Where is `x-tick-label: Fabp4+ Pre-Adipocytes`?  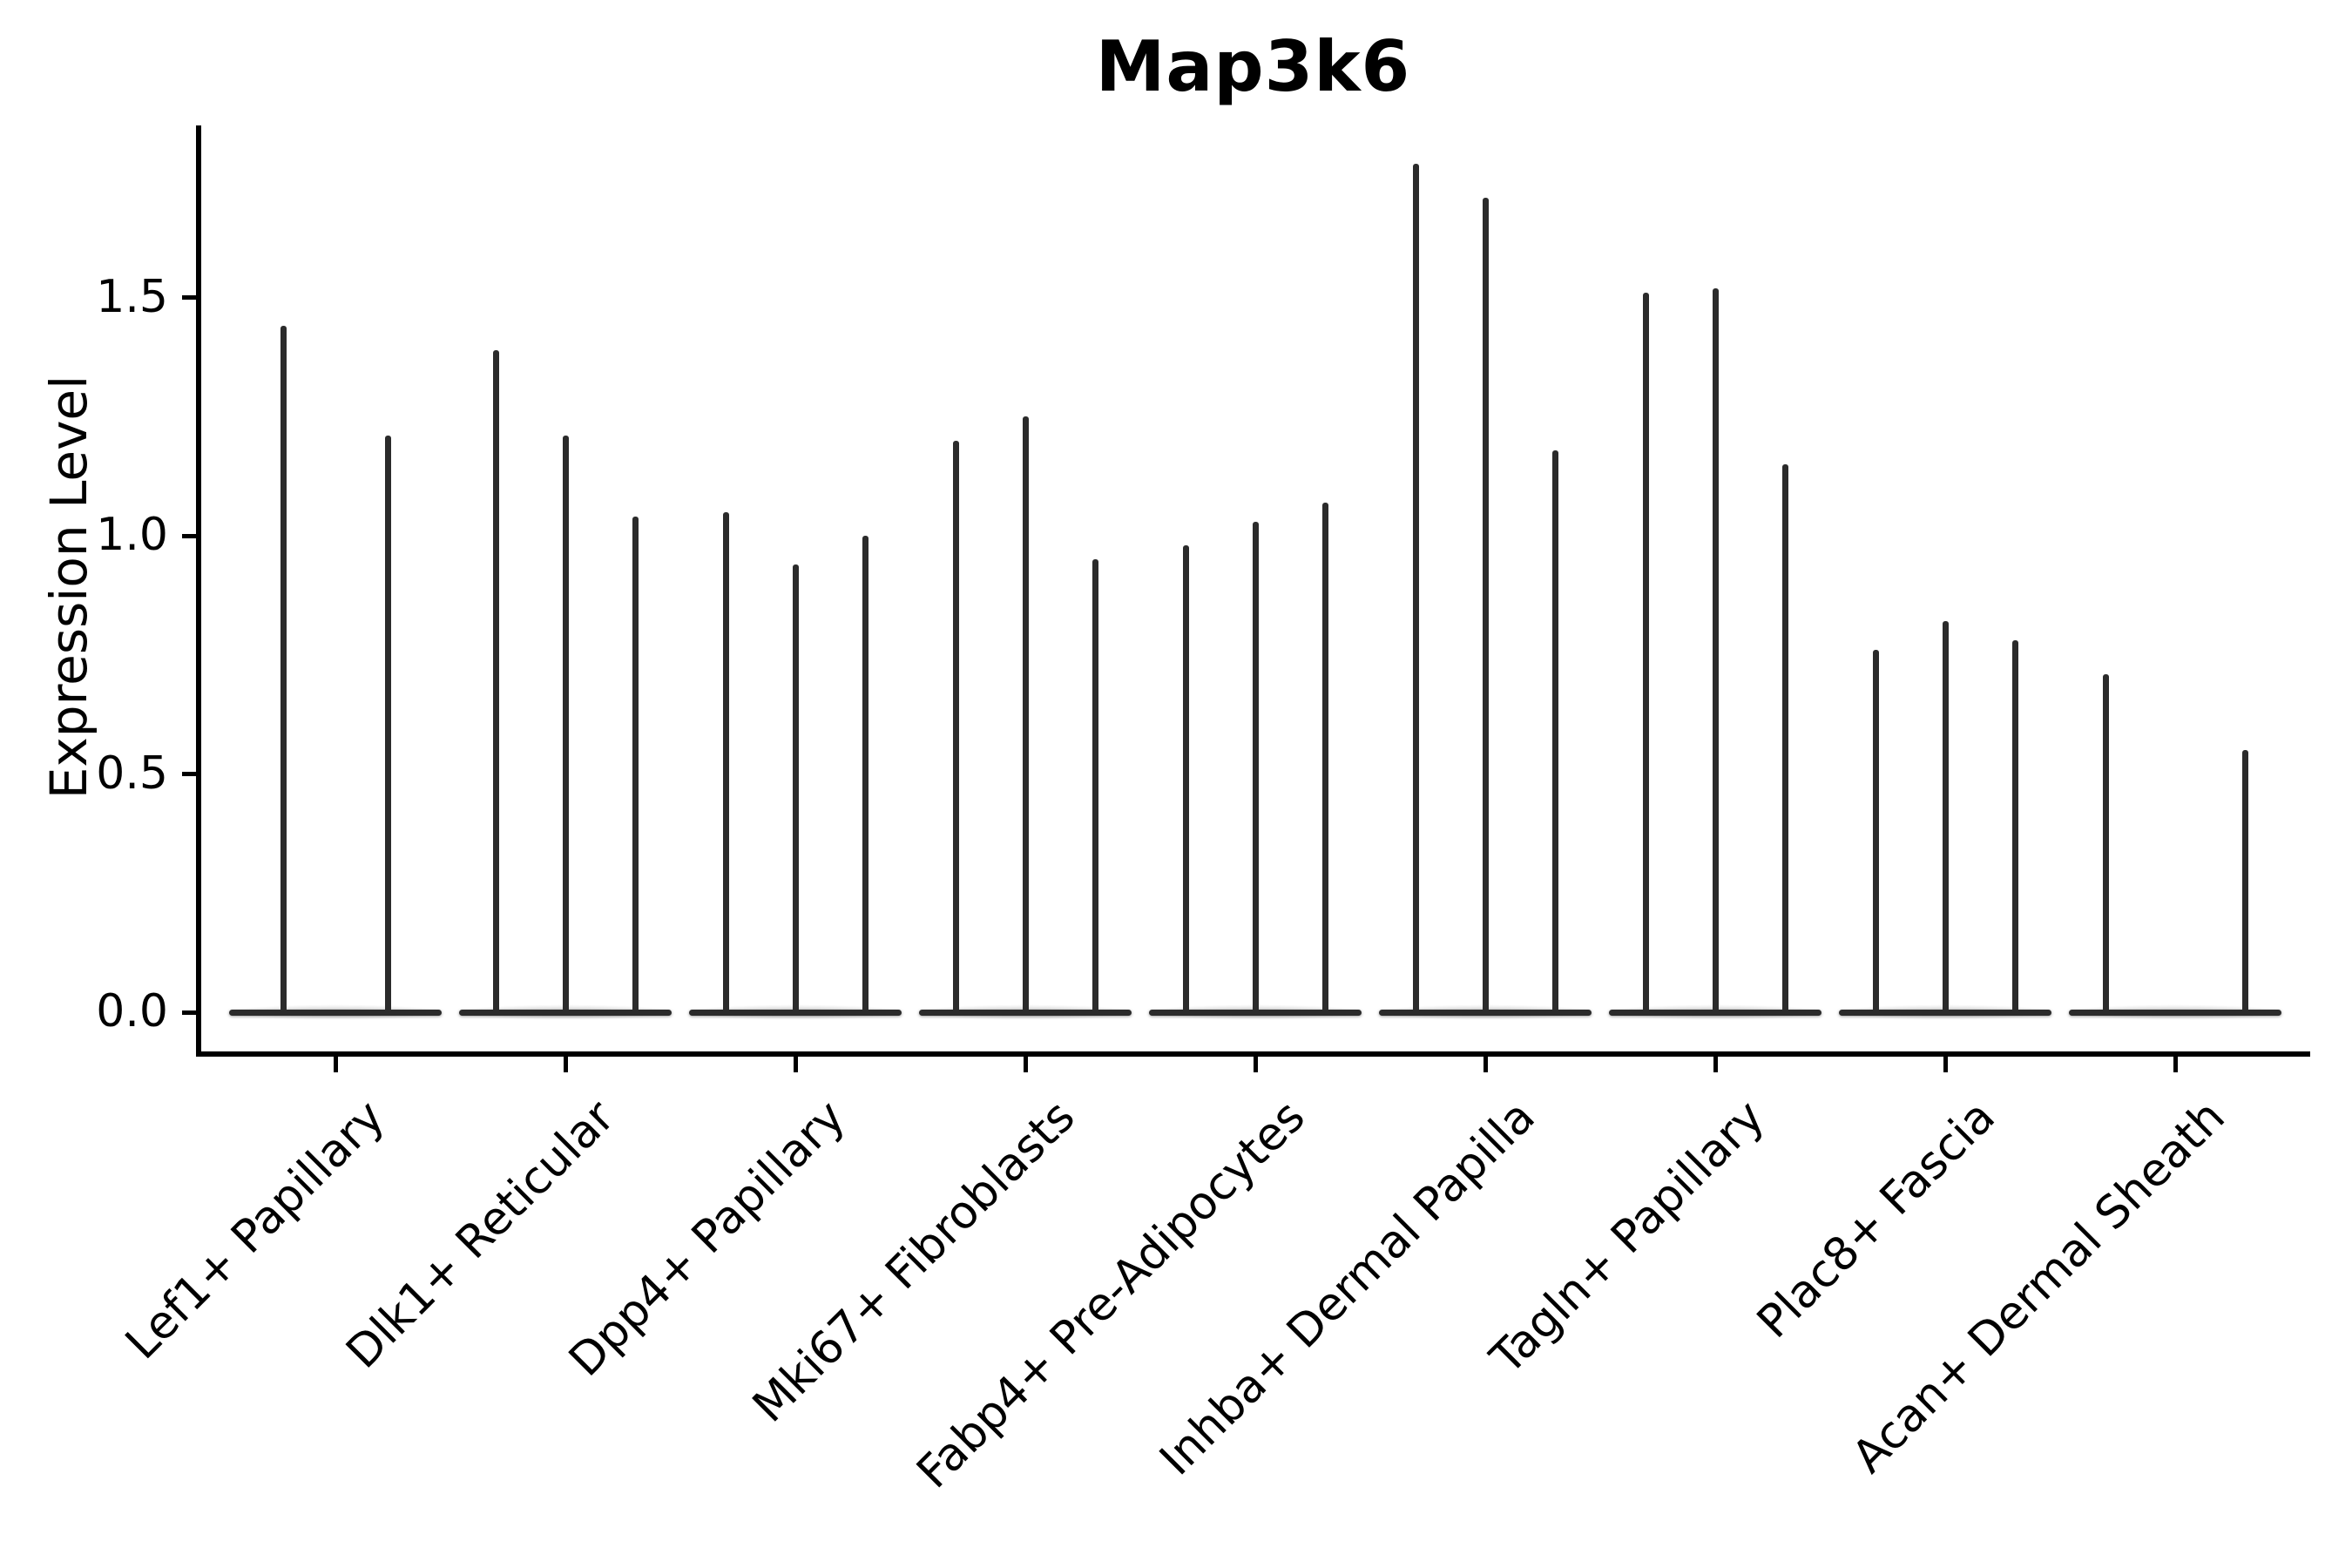
x-tick-label: Fabp4+ Pre-Adipocytes is located at coordinates (1111, 1295).